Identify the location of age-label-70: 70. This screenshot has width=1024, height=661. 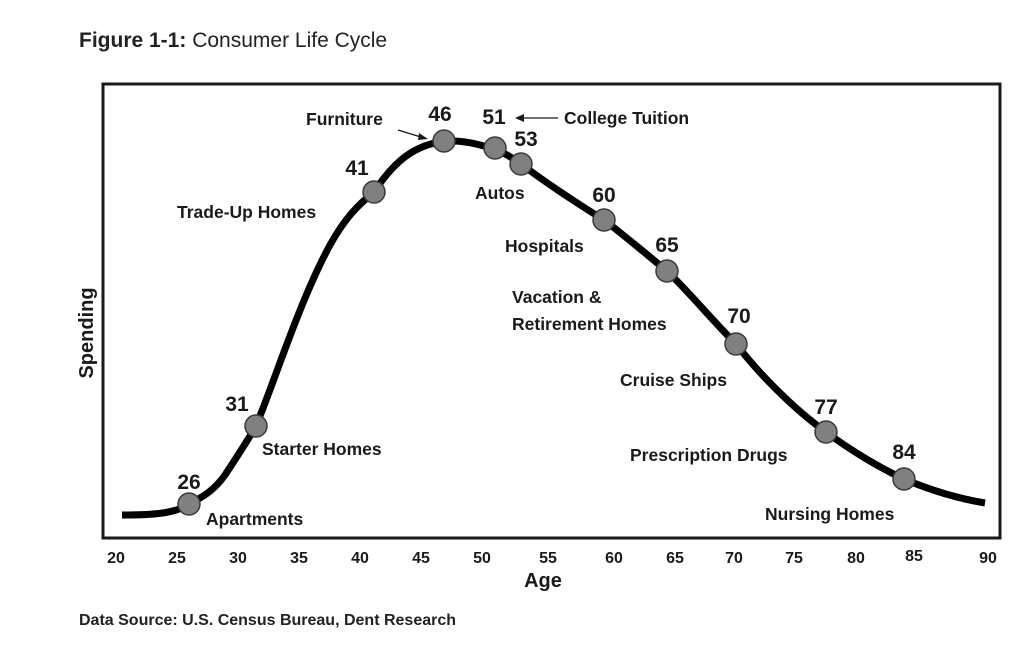
(738, 316).